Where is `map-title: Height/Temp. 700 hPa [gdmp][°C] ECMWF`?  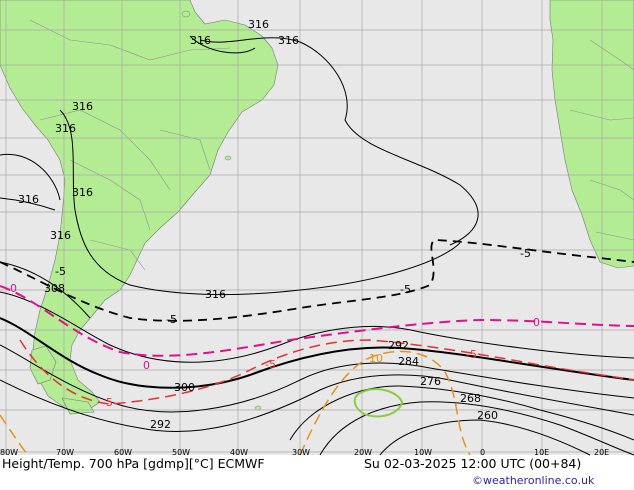
map-title: Height/Temp. 700 hPa [gdmp][°C] ECMWF is located at coordinates (133, 463).